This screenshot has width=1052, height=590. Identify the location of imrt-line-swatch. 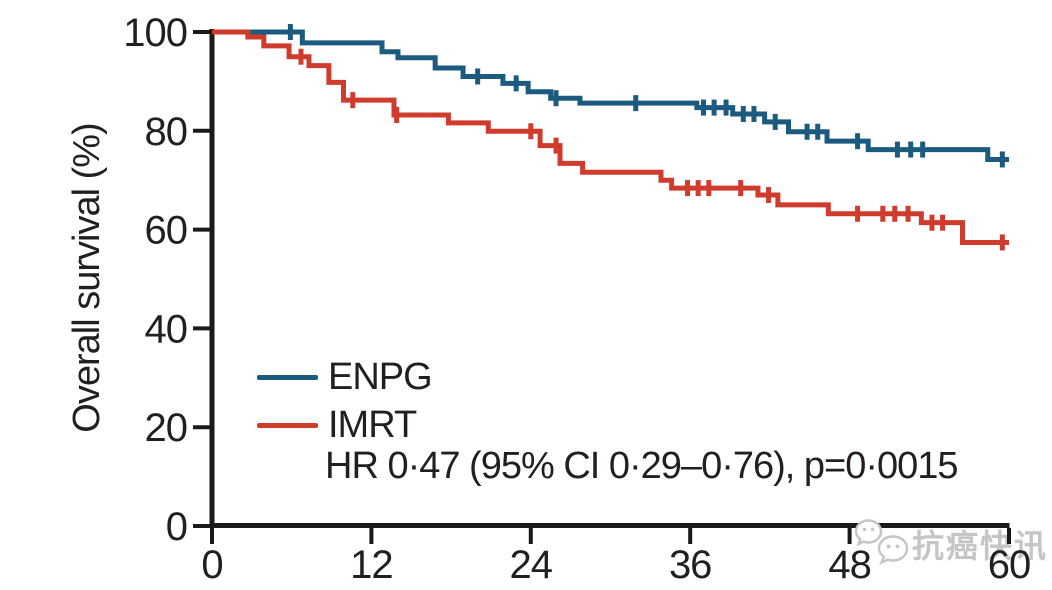
(287, 425).